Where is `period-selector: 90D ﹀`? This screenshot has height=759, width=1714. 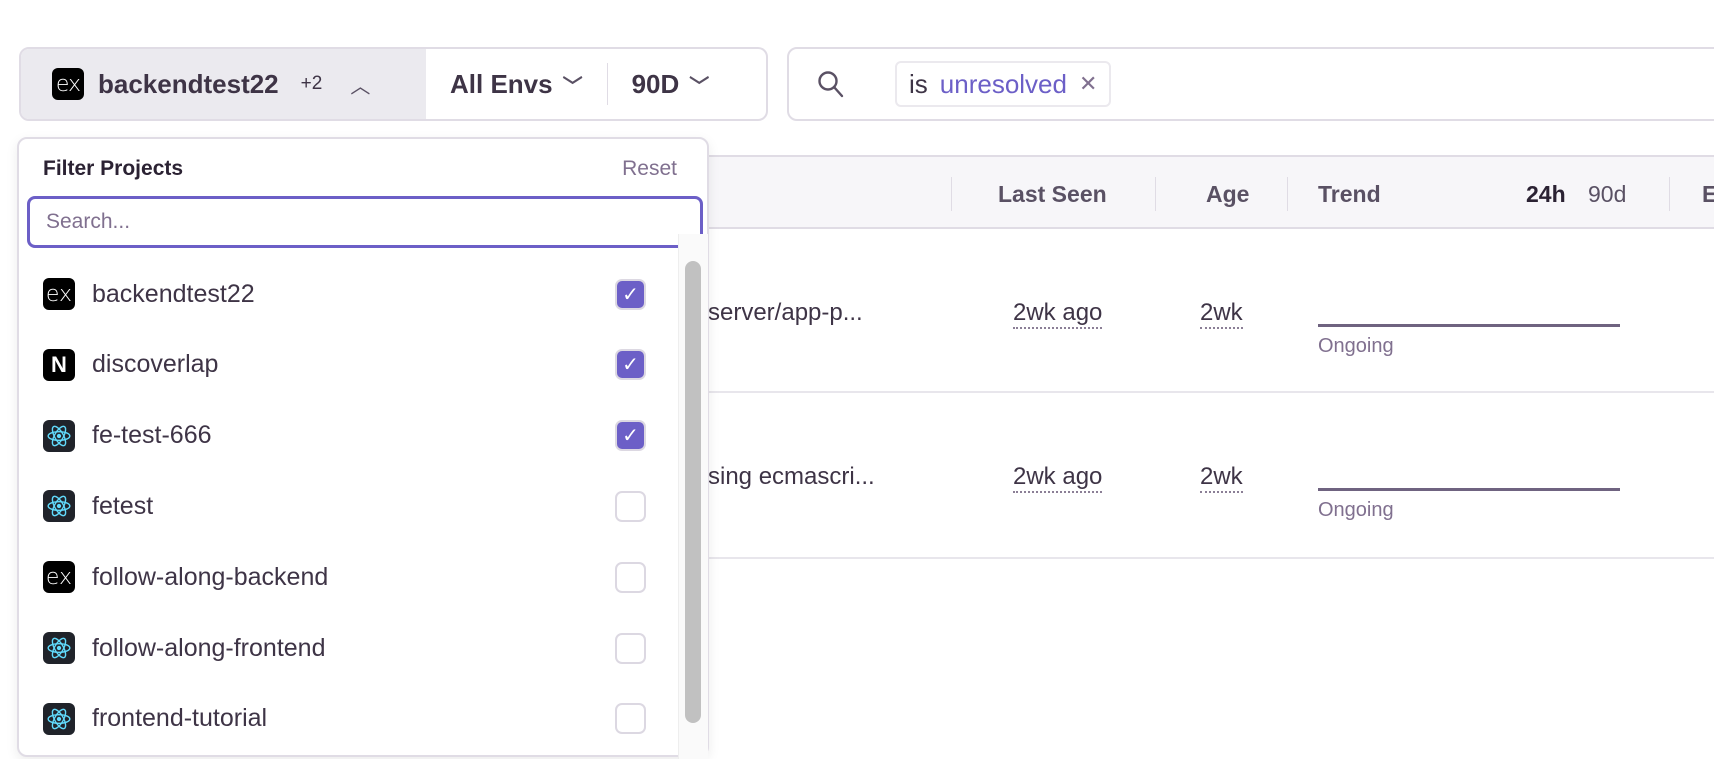
period-selector: 90D ﹀ is located at coordinates (671, 84).